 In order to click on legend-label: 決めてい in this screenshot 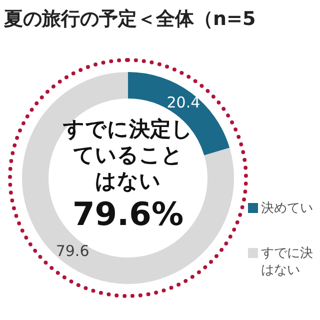, I will do `click(287, 208)`.